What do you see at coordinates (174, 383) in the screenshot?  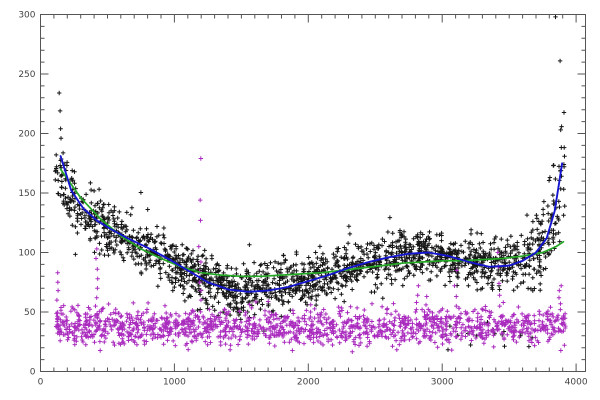 I see `x-tick-label: 1000` at bounding box center [174, 383].